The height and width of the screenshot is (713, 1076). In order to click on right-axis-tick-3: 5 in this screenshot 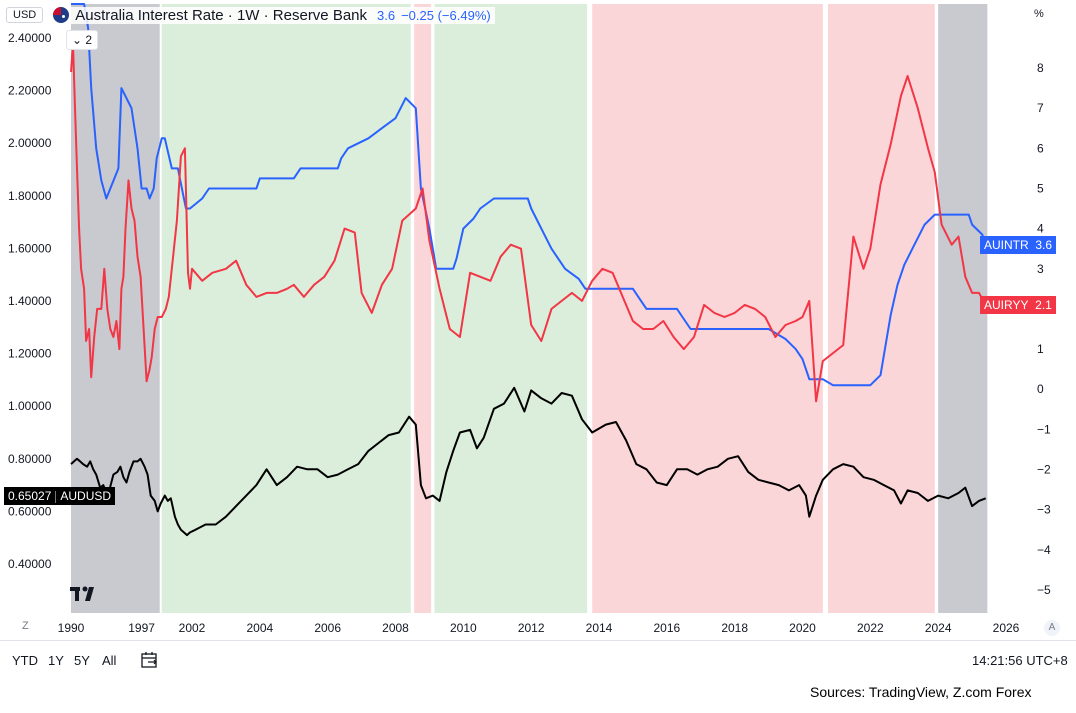, I will do `click(1040, 188)`.